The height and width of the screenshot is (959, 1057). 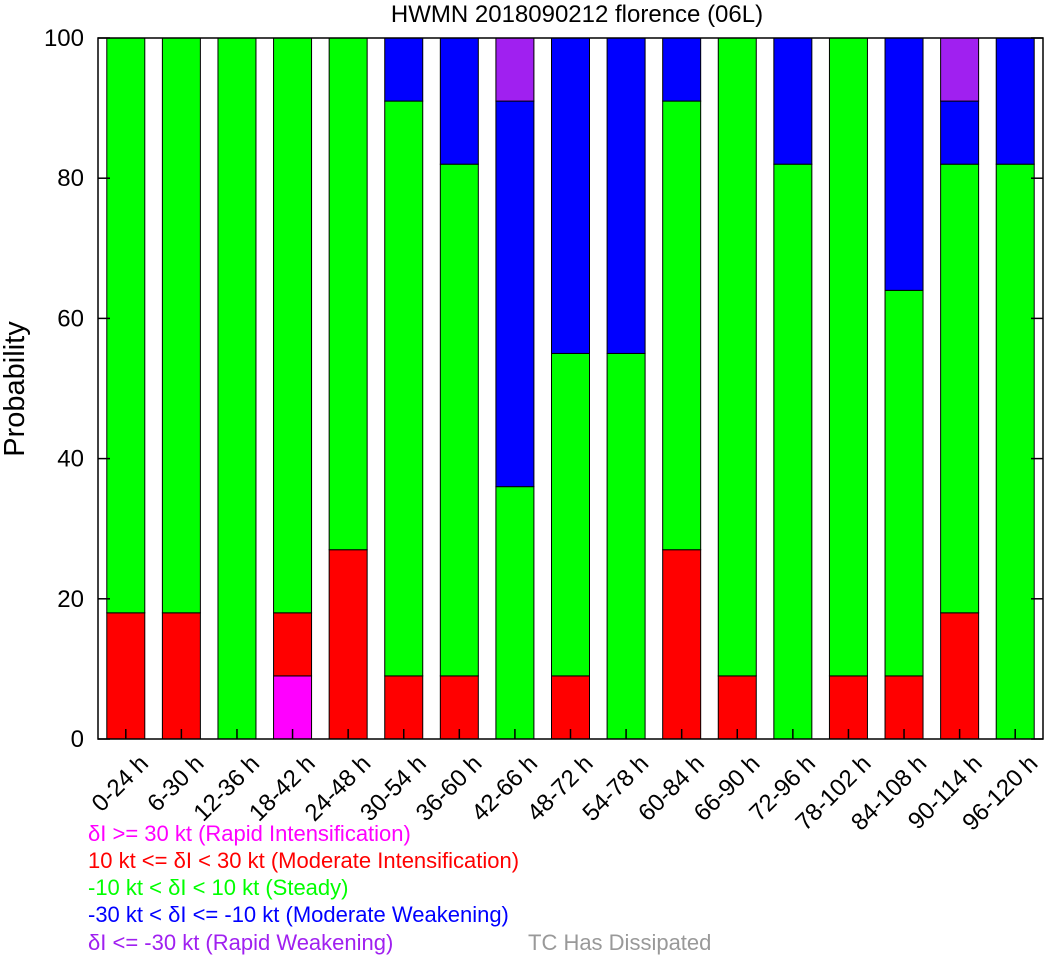 I want to click on y-tick-label: 0, so click(x=77, y=739).